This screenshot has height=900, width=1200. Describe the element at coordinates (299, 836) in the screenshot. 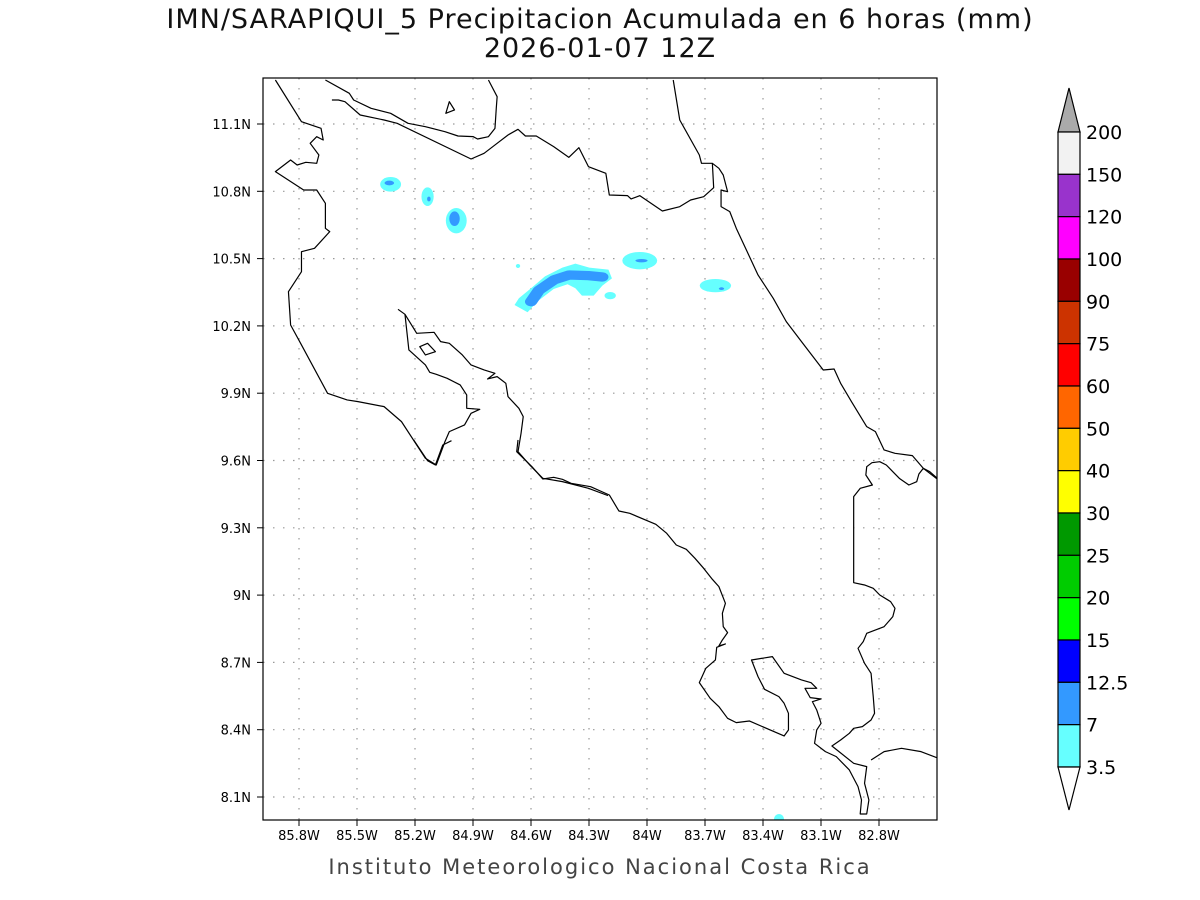

I see `lon-tick-label: 85.8W` at that location.